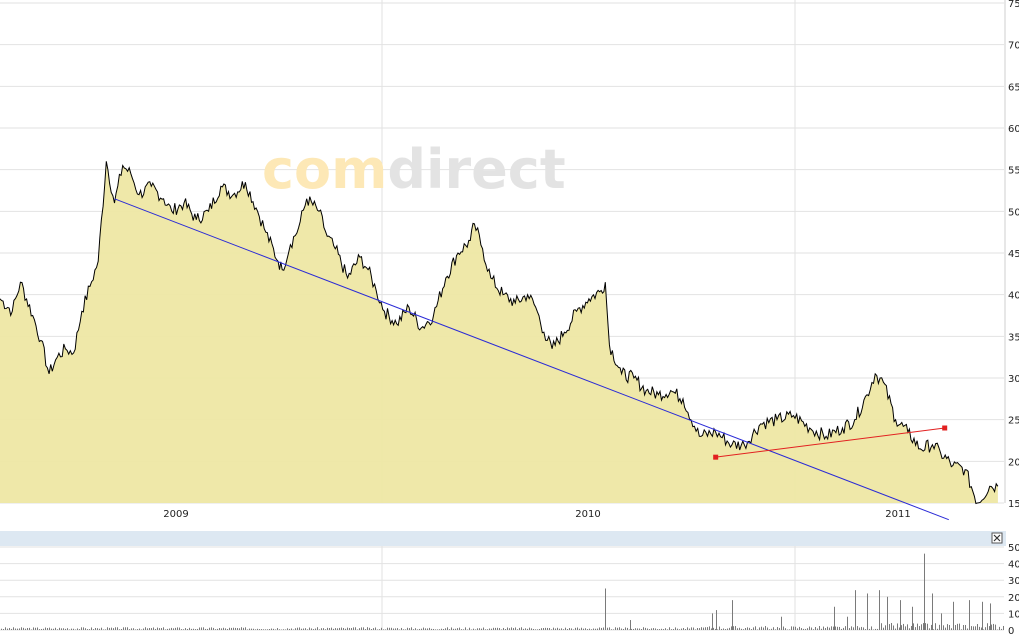  Describe the element at coordinates (1013, 379) in the screenshot. I see `price-tick-label: 30` at that location.